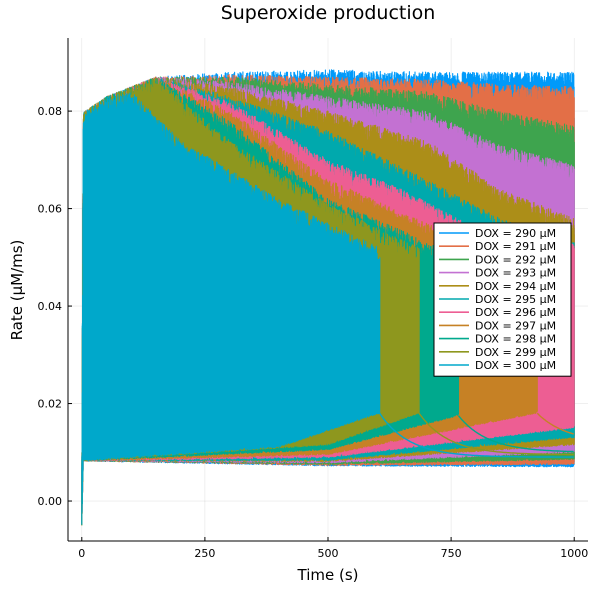 This screenshot has height=600, width=600. What do you see at coordinates (81, 553) in the screenshot?
I see `x-tick-label: 0` at bounding box center [81, 553].